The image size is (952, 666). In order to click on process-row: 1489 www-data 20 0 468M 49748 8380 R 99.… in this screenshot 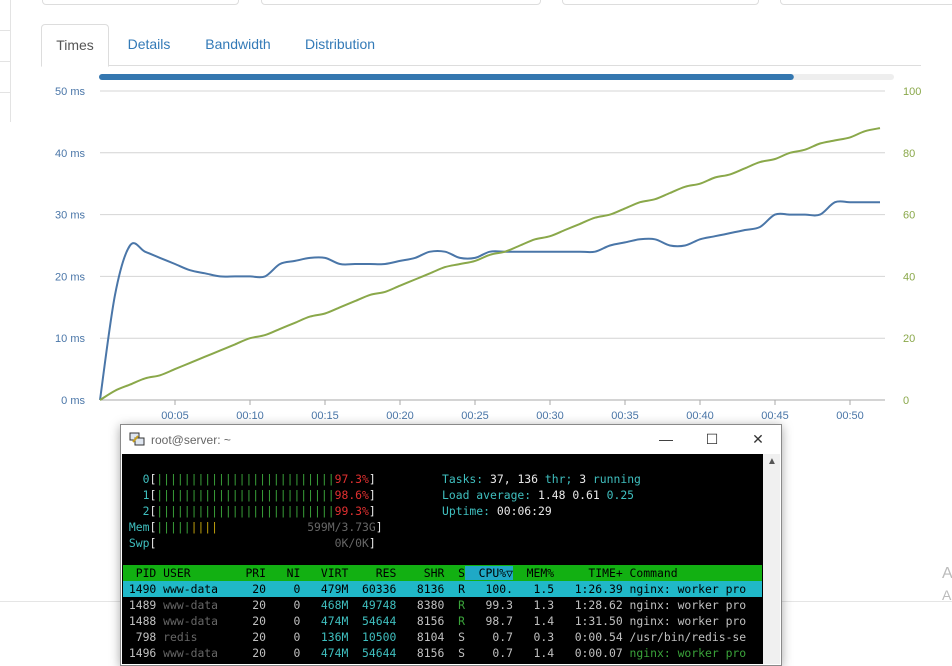, I will do `click(434, 605)`.